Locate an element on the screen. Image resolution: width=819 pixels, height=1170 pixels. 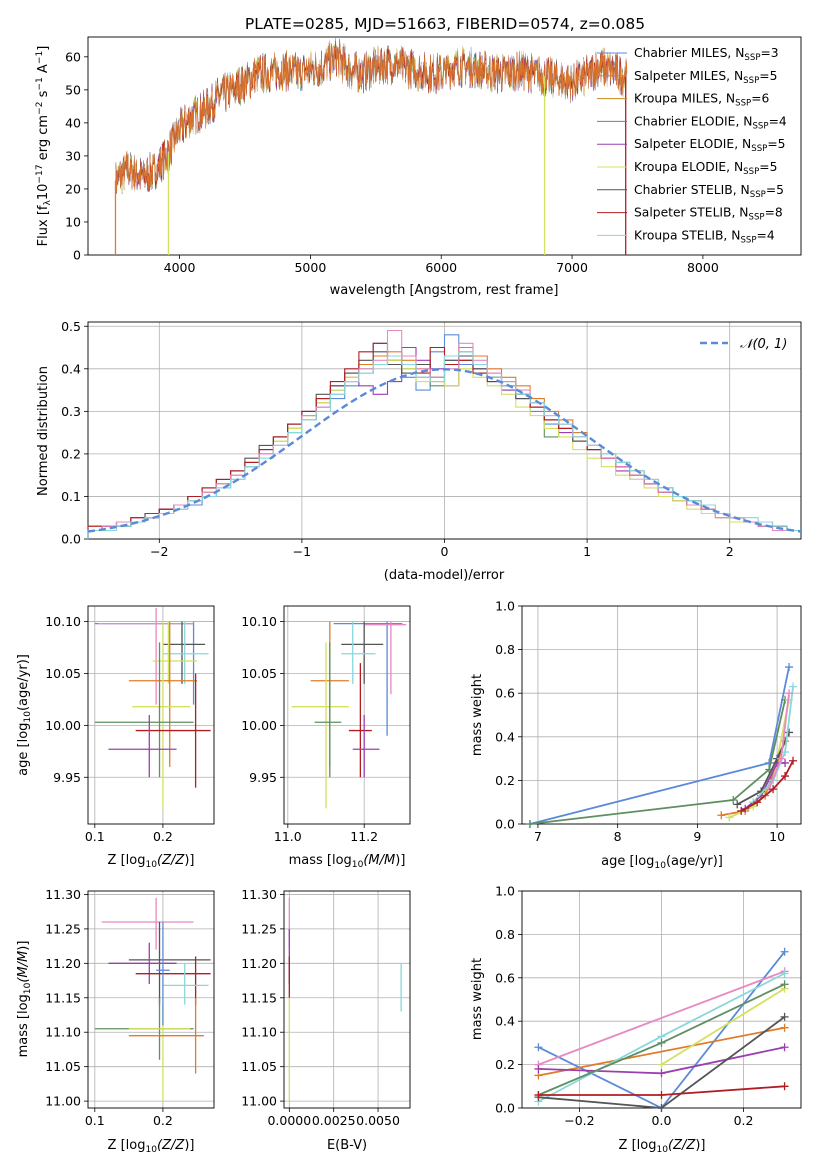
mass-vs-Z-ytick-label: 11.25 is located at coordinates (63, 928).